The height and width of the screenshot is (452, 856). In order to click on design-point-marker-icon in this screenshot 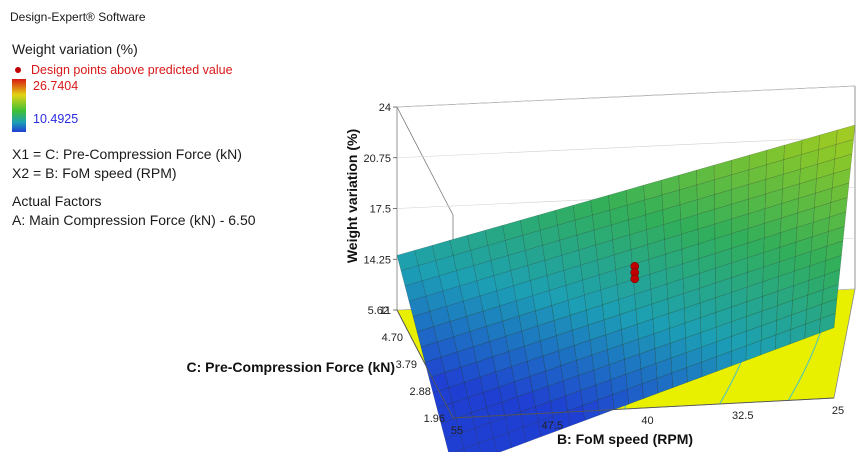, I will do `click(18, 70)`.